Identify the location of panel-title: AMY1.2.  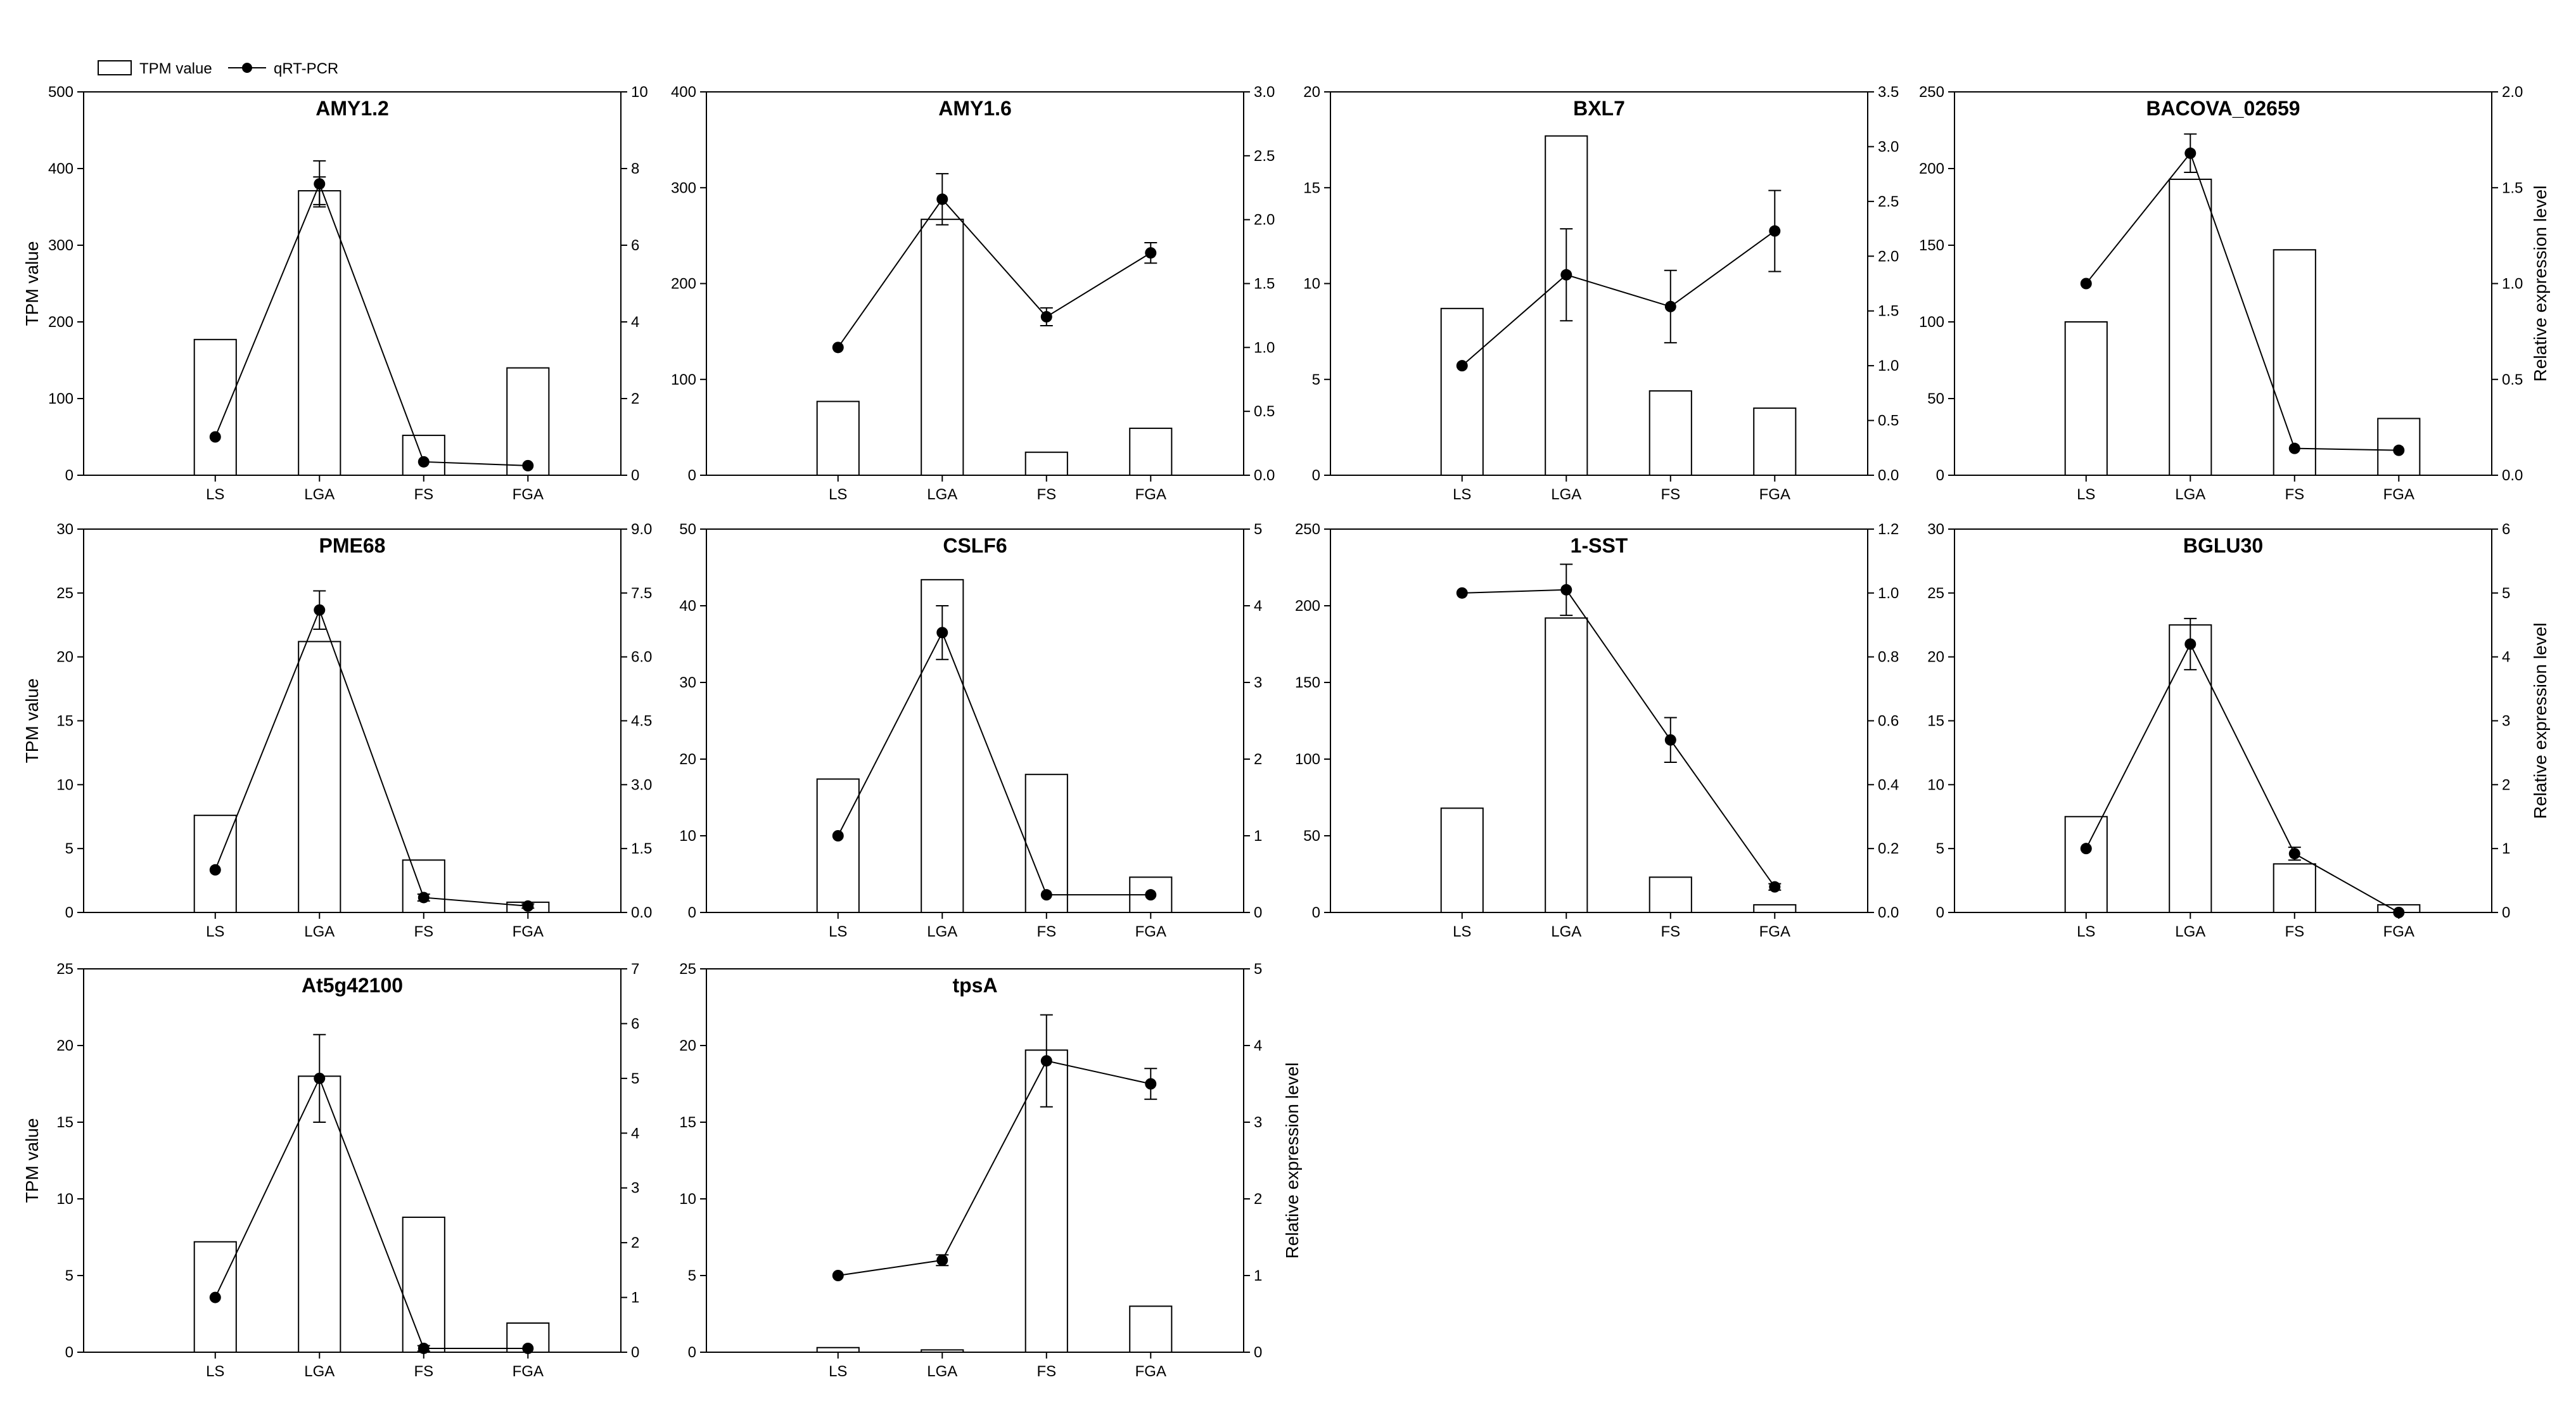
(352, 108).